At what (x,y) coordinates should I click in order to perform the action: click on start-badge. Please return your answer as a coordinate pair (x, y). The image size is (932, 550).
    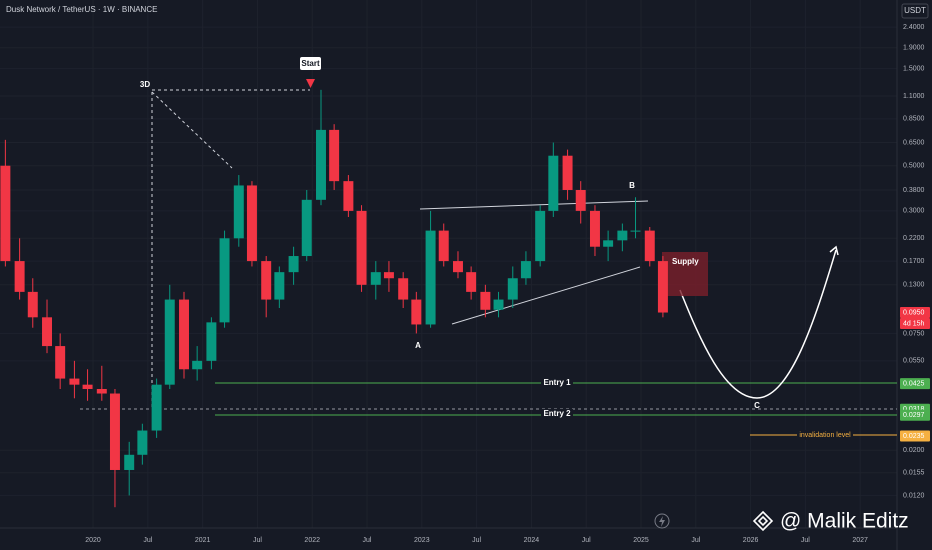
    Looking at the image, I should click on (310, 63).